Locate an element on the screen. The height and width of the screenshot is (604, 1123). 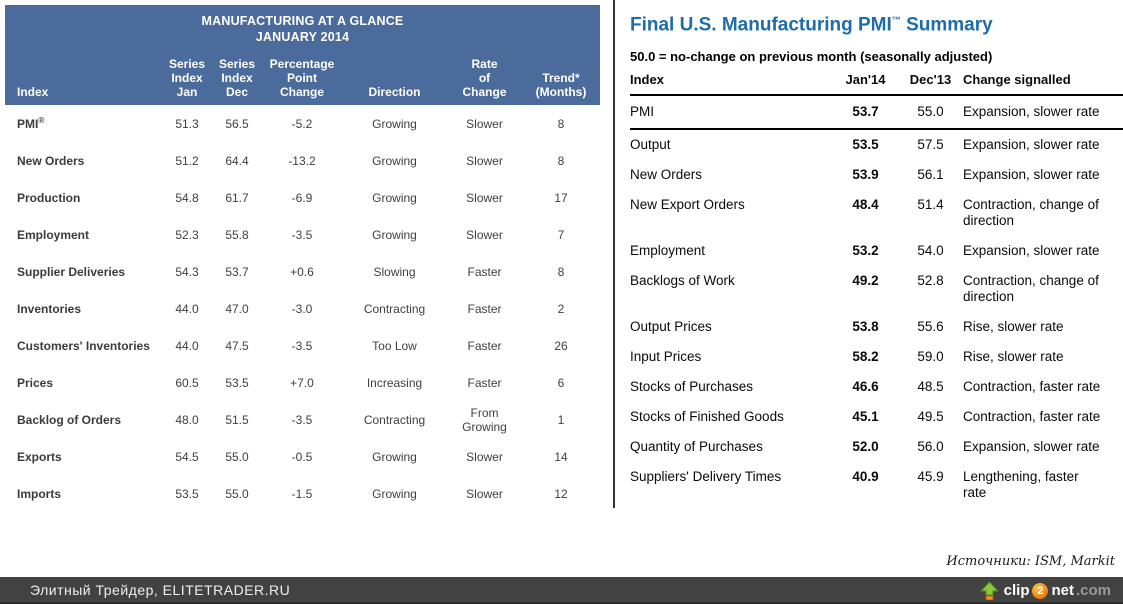
trademark-symbol: ™ is located at coordinates (896, 20).